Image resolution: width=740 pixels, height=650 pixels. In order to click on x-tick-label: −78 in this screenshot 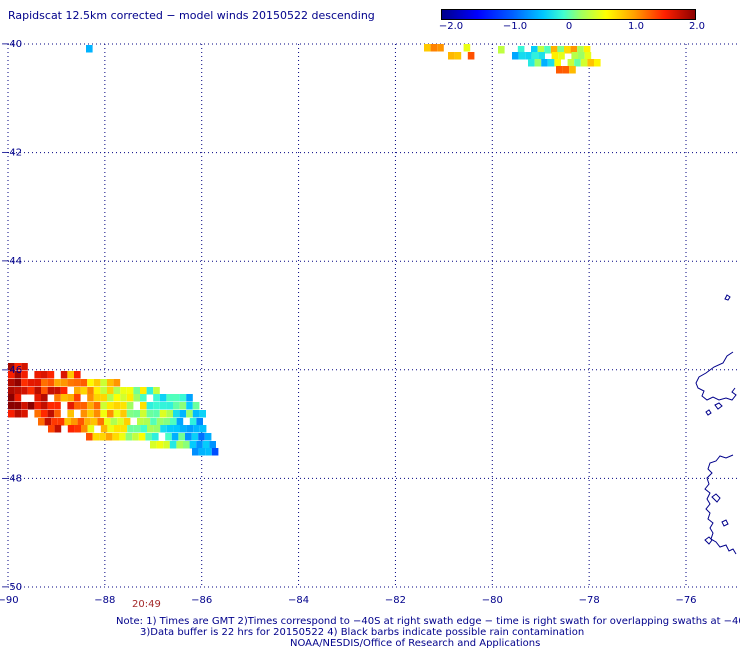, I will do `click(589, 600)`.